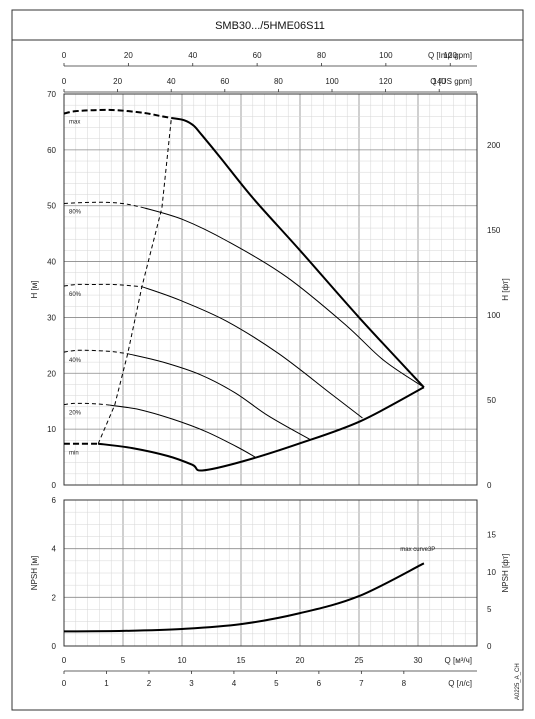 Image resolution: width=535 pixels, height=719 pixels. Describe the element at coordinates (192, 55) in the screenshot. I see `top-axis-imp-tick-label: 40` at that location.